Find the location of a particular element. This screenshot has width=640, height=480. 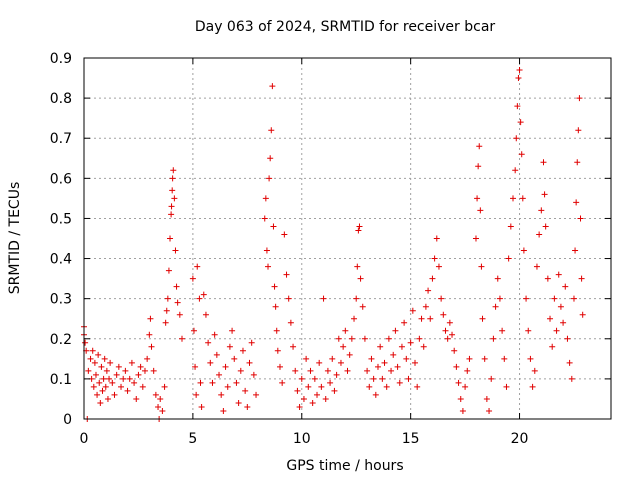

x-tick-label: 15 is located at coordinates (411, 439).